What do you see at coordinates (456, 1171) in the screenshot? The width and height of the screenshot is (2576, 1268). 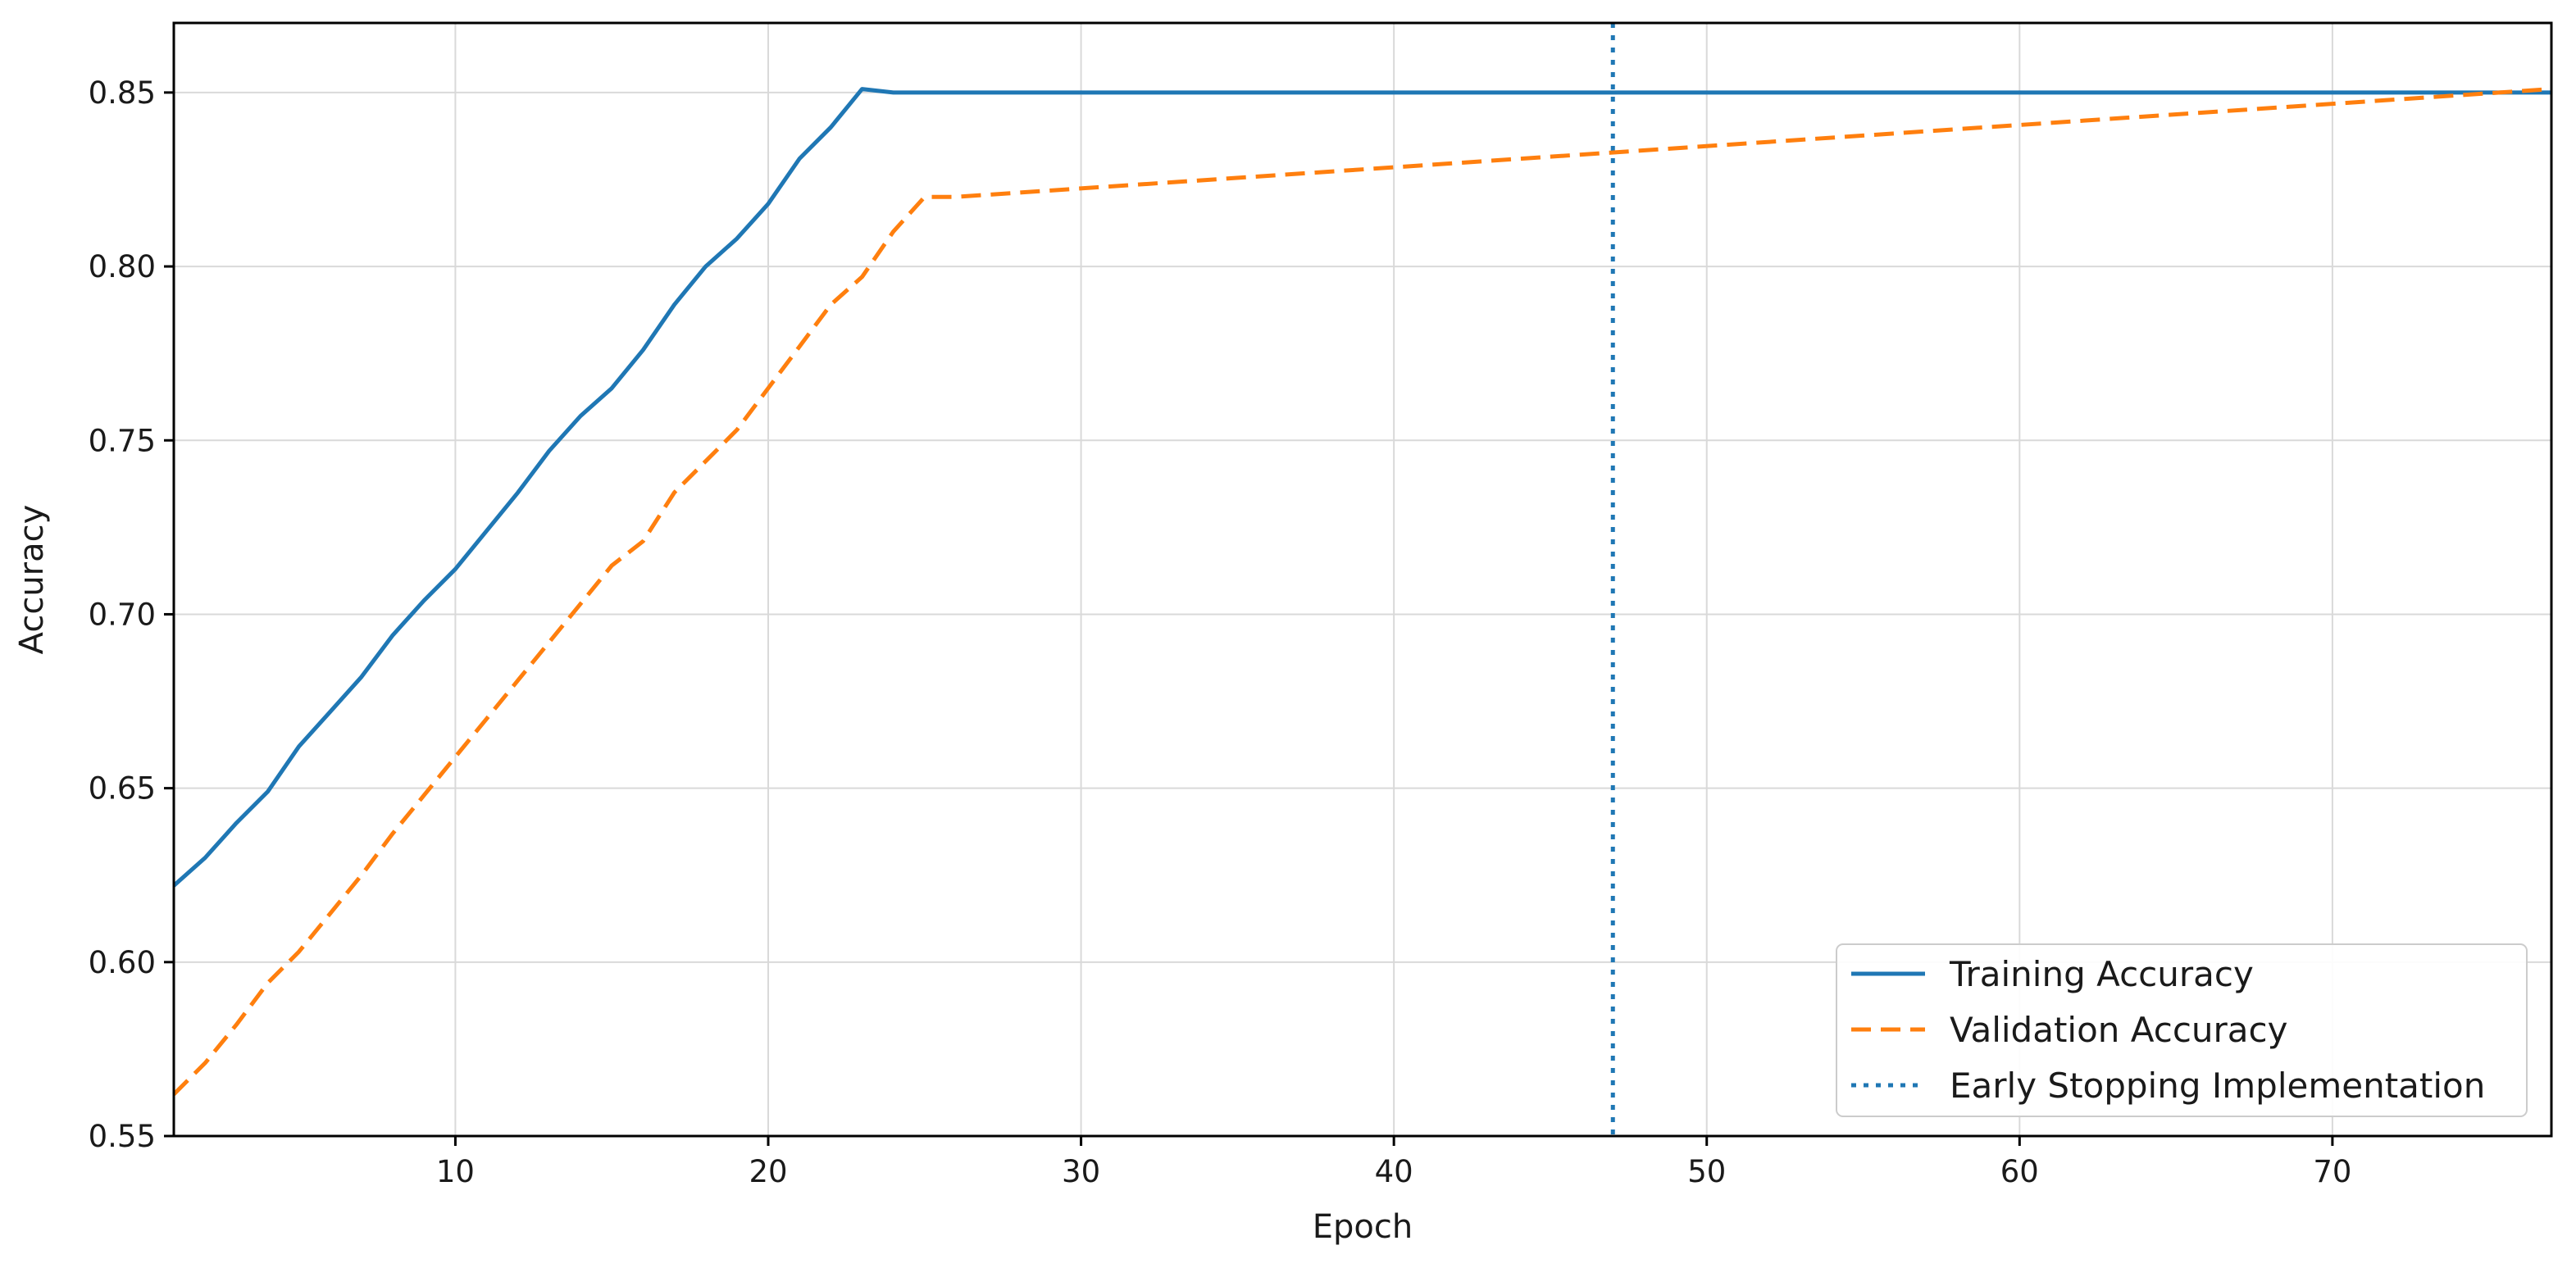 I see `x-tick-label: 10` at bounding box center [456, 1171].